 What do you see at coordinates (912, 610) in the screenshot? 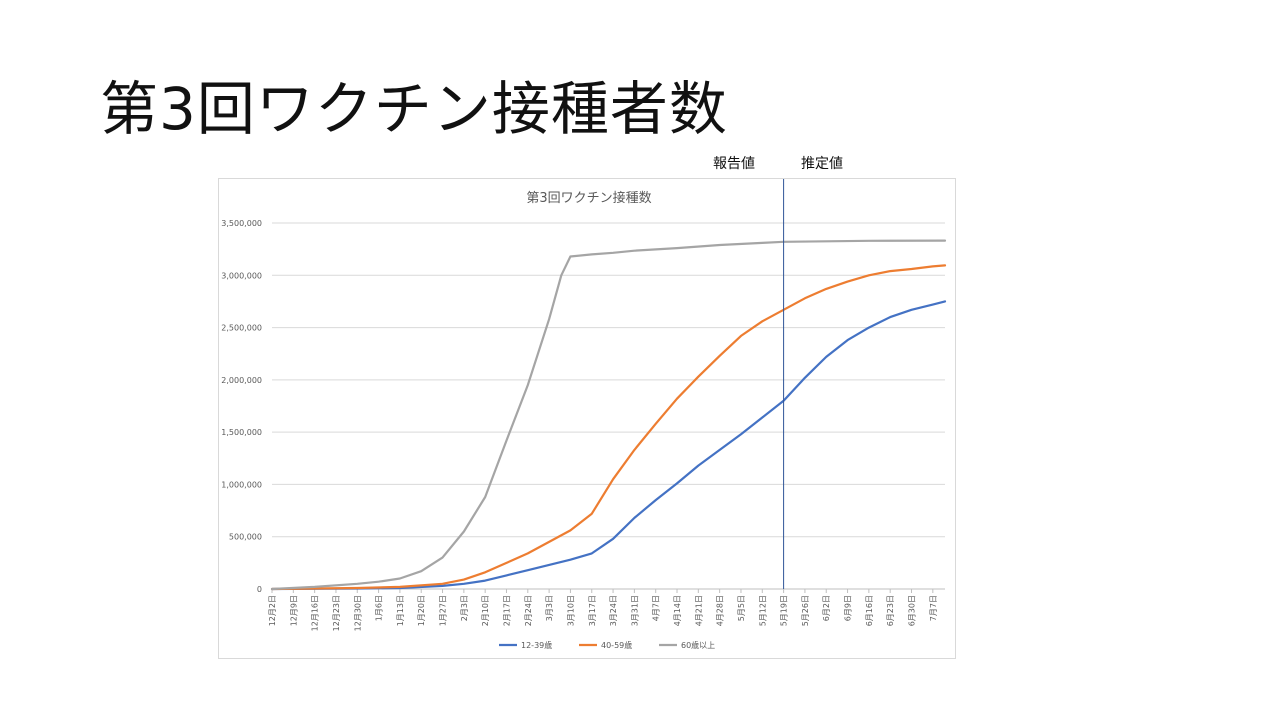
I see `x-tick-label: 6月30日` at bounding box center [912, 610].